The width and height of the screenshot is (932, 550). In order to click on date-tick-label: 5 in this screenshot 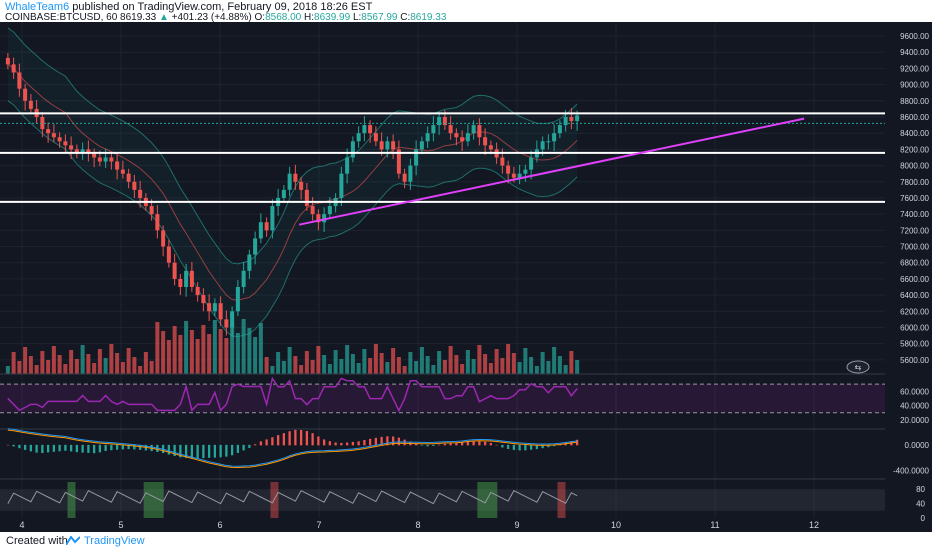, I will do `click(120, 525)`.